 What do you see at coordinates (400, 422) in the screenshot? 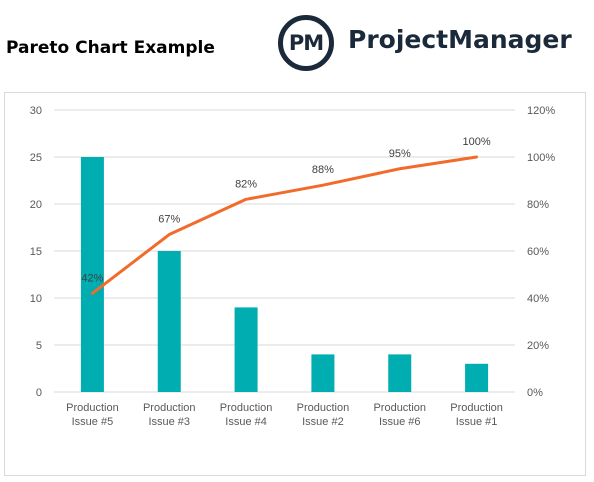
I see `x-tick-label: Issue #6` at bounding box center [400, 422].